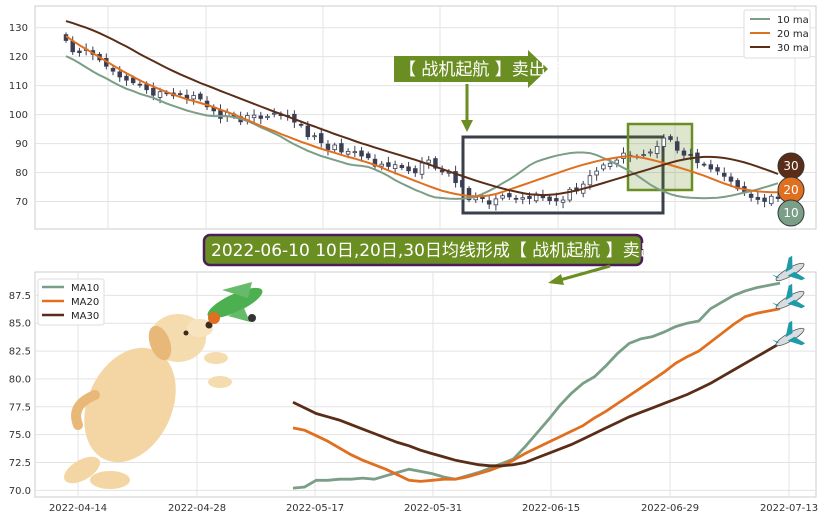  What do you see at coordinates (78, 508) in the screenshot?
I see `bottom-x-tick-label: 2022-04-14` at bounding box center [78, 508].